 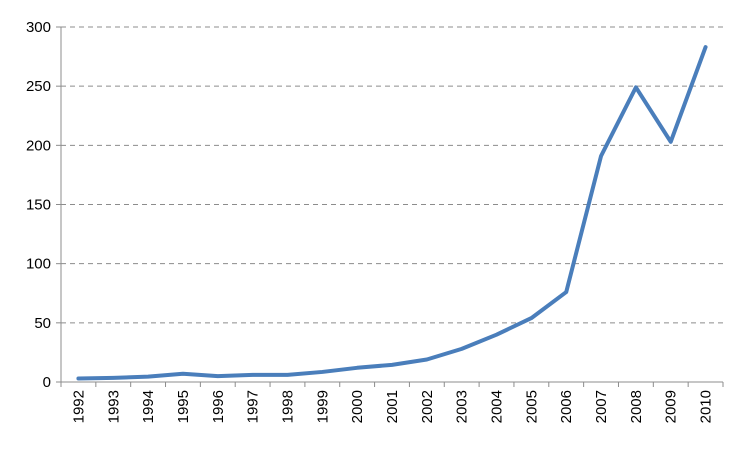 I want to click on x-tick-label: 2008, so click(x=636, y=406).